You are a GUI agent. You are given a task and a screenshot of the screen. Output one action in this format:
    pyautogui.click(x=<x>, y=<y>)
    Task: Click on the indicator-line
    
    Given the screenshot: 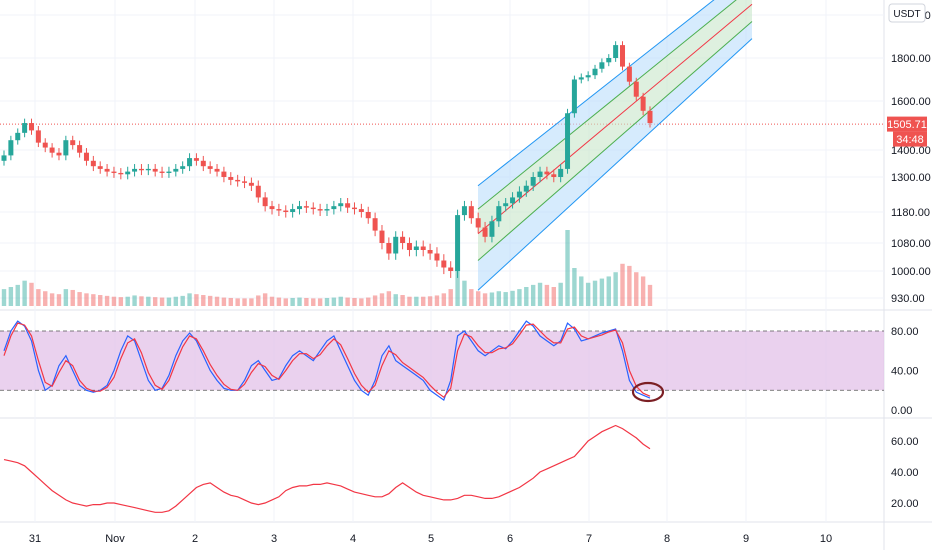 What is the action you would take?
    pyautogui.click(x=327, y=468)
    